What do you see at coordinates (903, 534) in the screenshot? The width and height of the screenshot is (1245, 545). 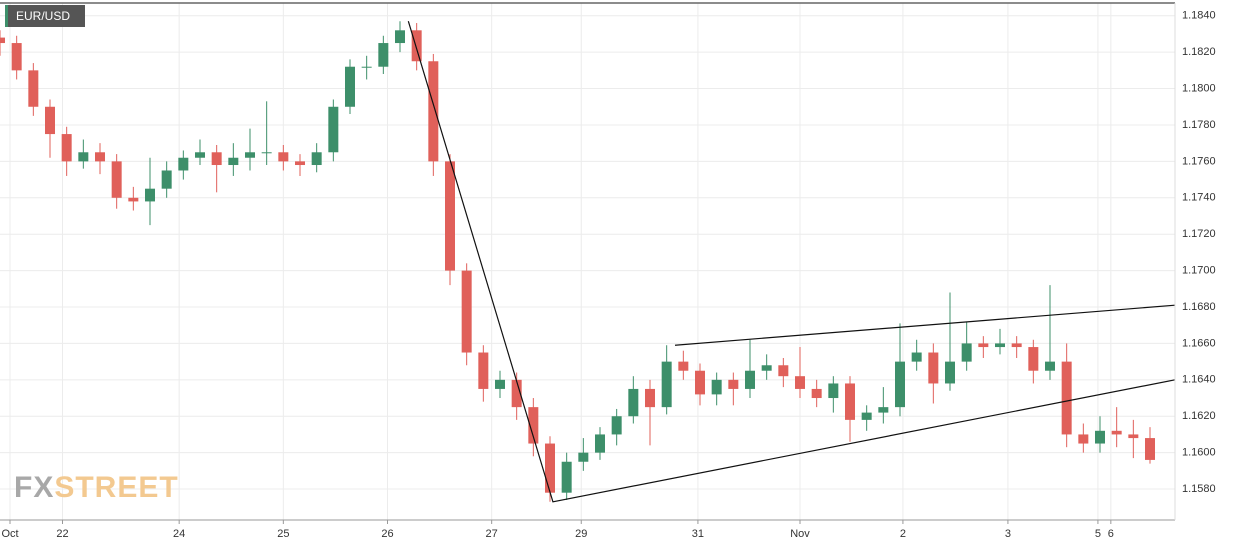 I see `x-tick-label: 2` at bounding box center [903, 534].